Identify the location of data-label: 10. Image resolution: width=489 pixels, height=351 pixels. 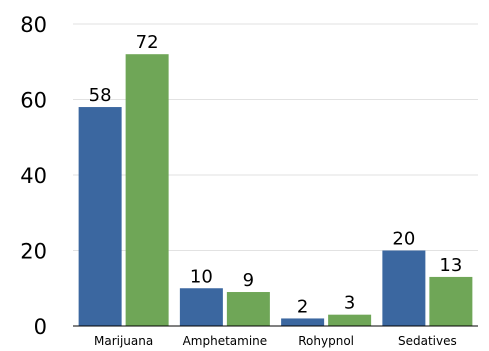
(201, 276).